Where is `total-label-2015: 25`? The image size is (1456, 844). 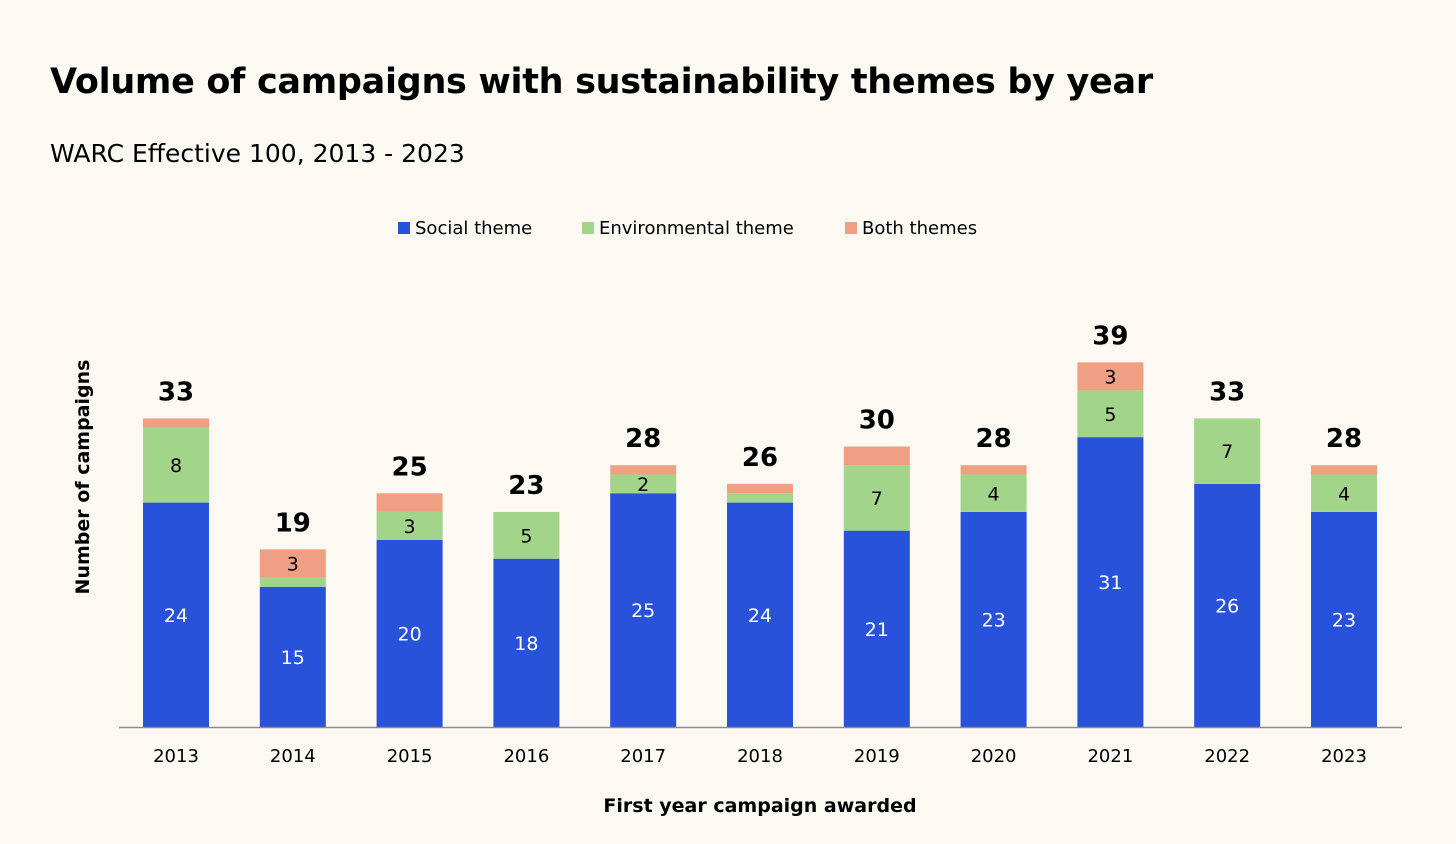 total-label-2015: 25 is located at coordinates (410, 467).